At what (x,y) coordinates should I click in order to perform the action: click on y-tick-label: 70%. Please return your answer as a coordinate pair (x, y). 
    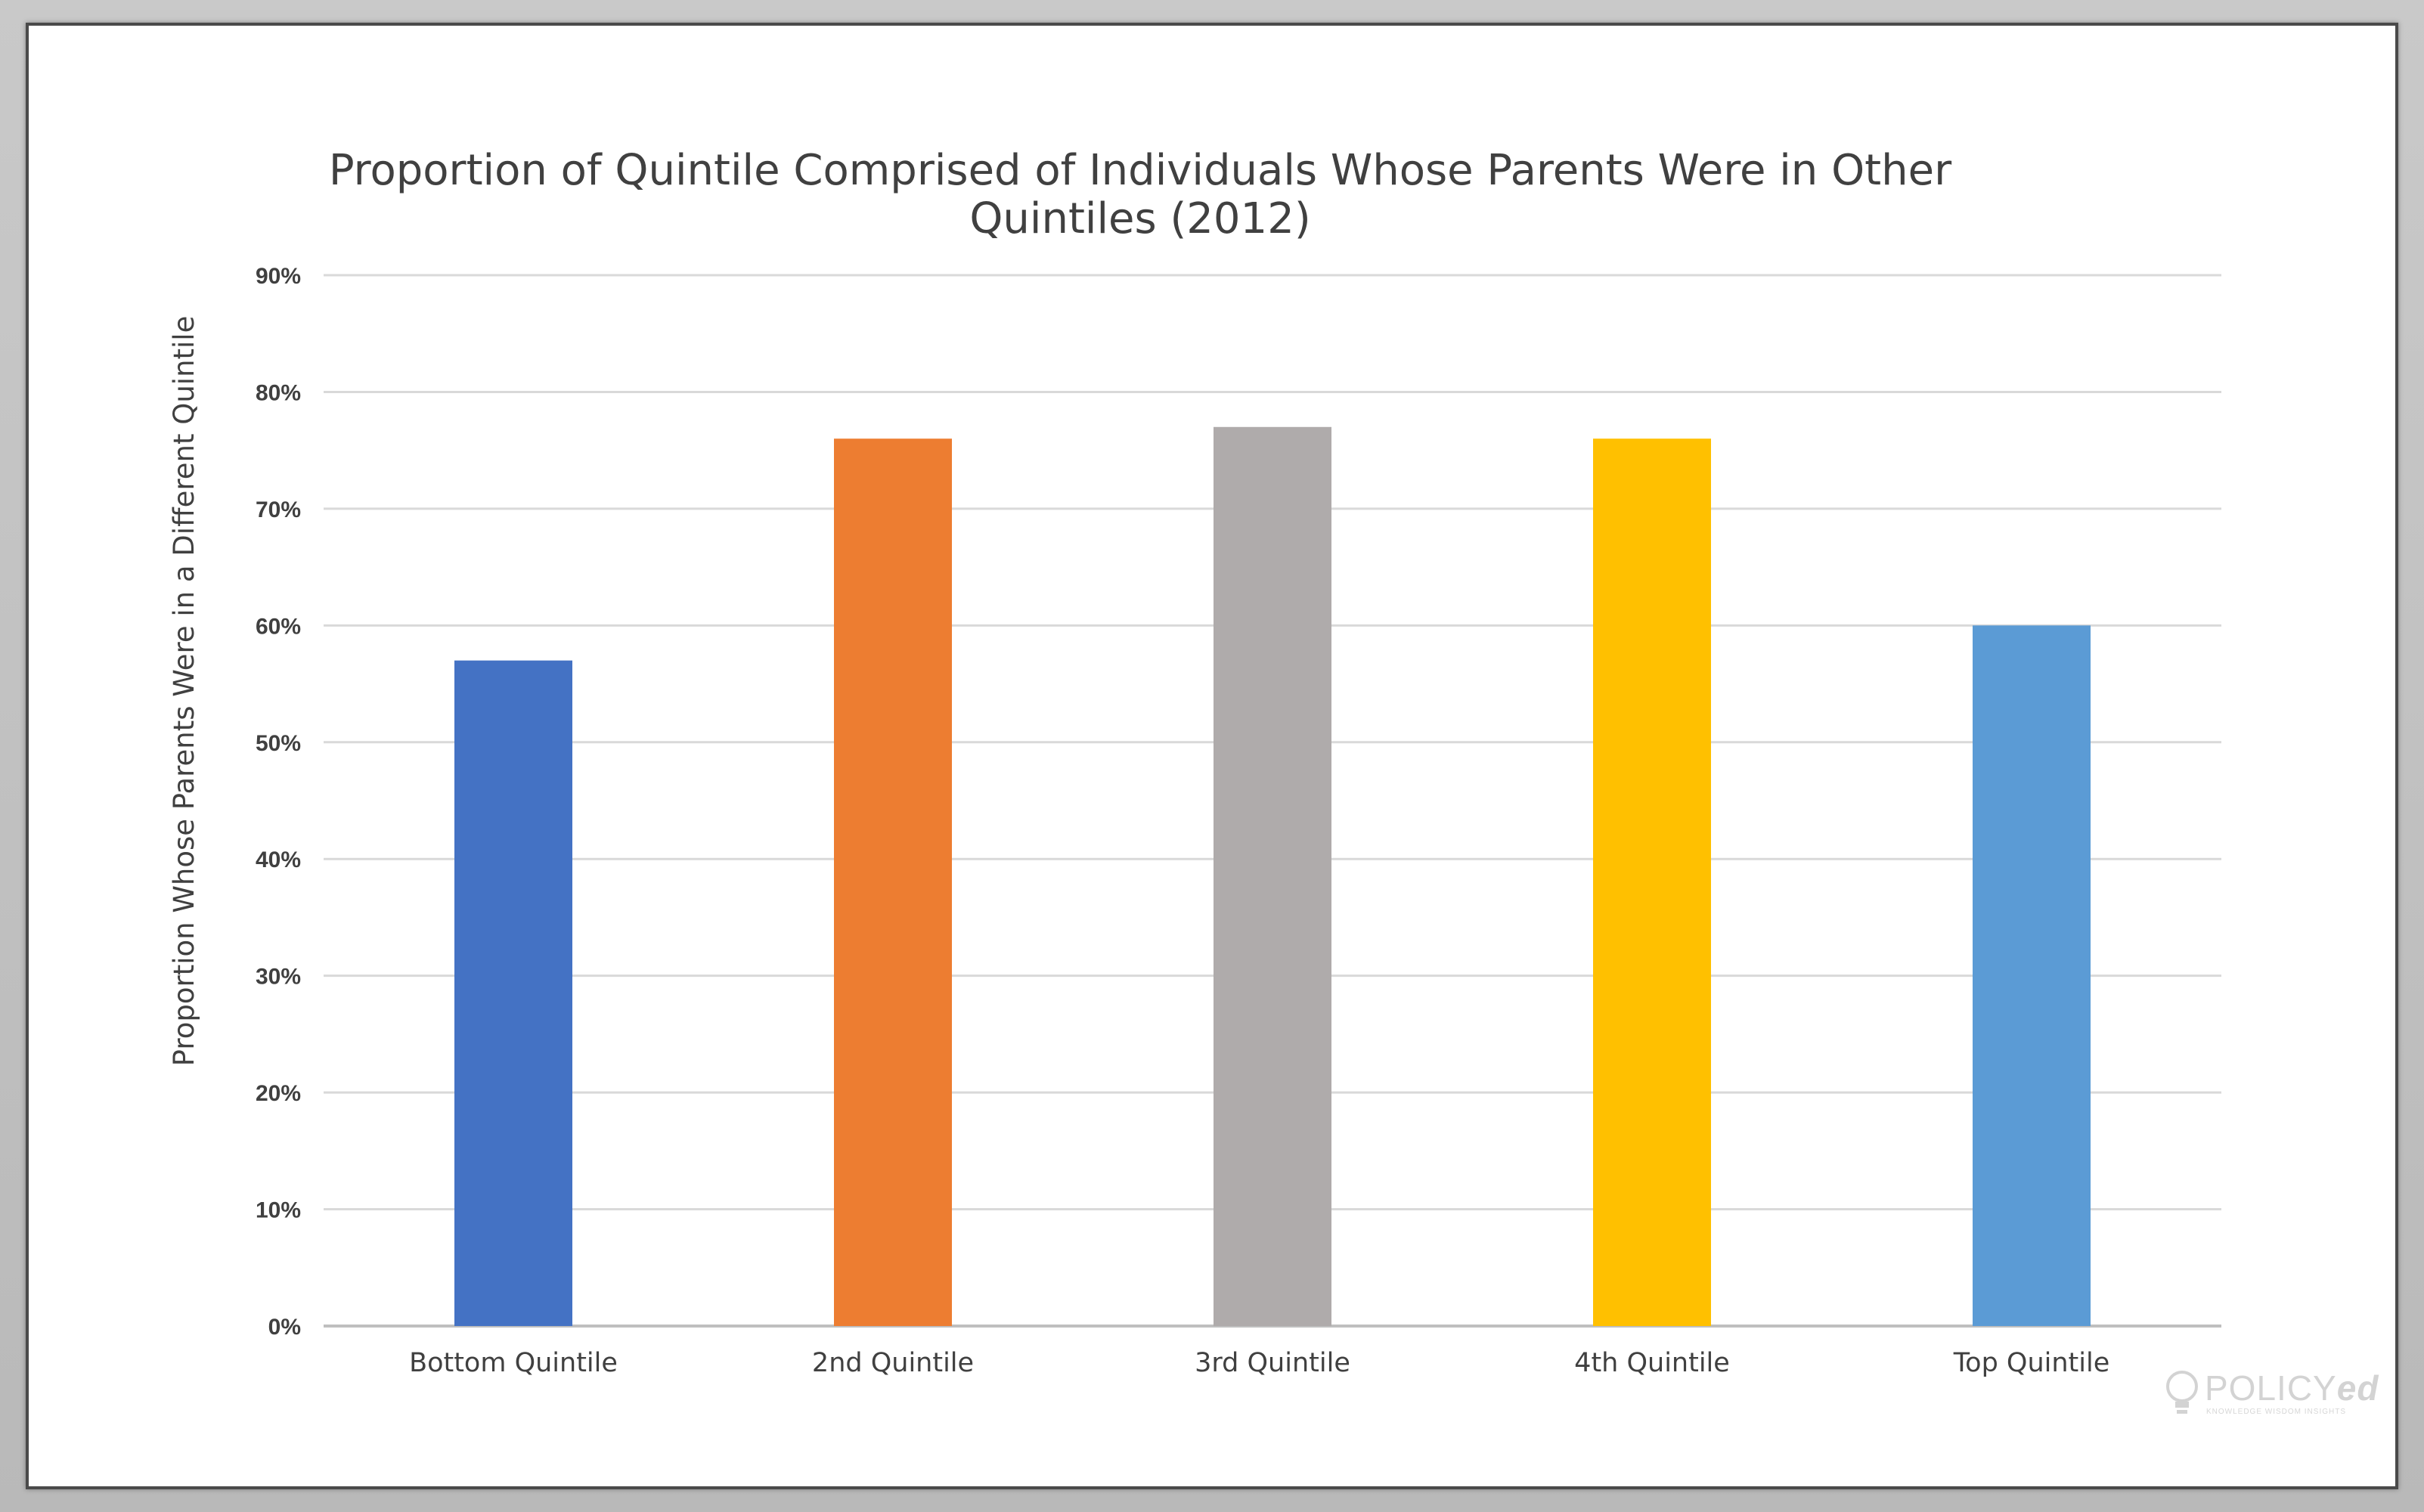
    Looking at the image, I should click on (278, 510).